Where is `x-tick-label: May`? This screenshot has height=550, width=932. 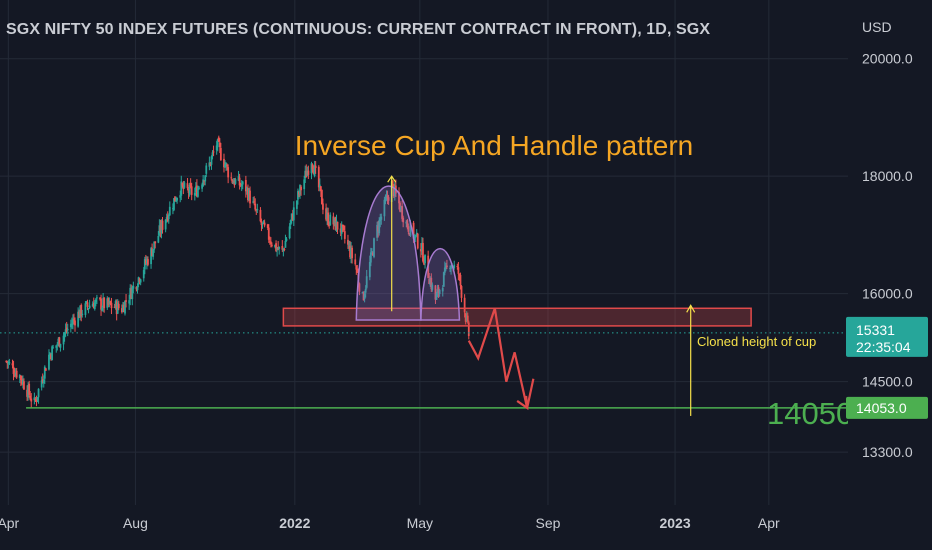
x-tick-label: May is located at coordinates (420, 523).